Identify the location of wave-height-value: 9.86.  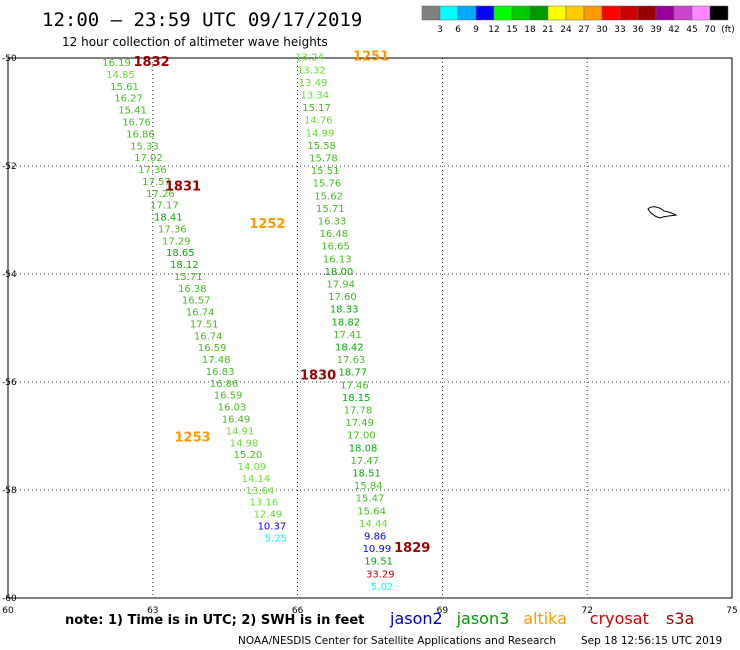
(375, 537).